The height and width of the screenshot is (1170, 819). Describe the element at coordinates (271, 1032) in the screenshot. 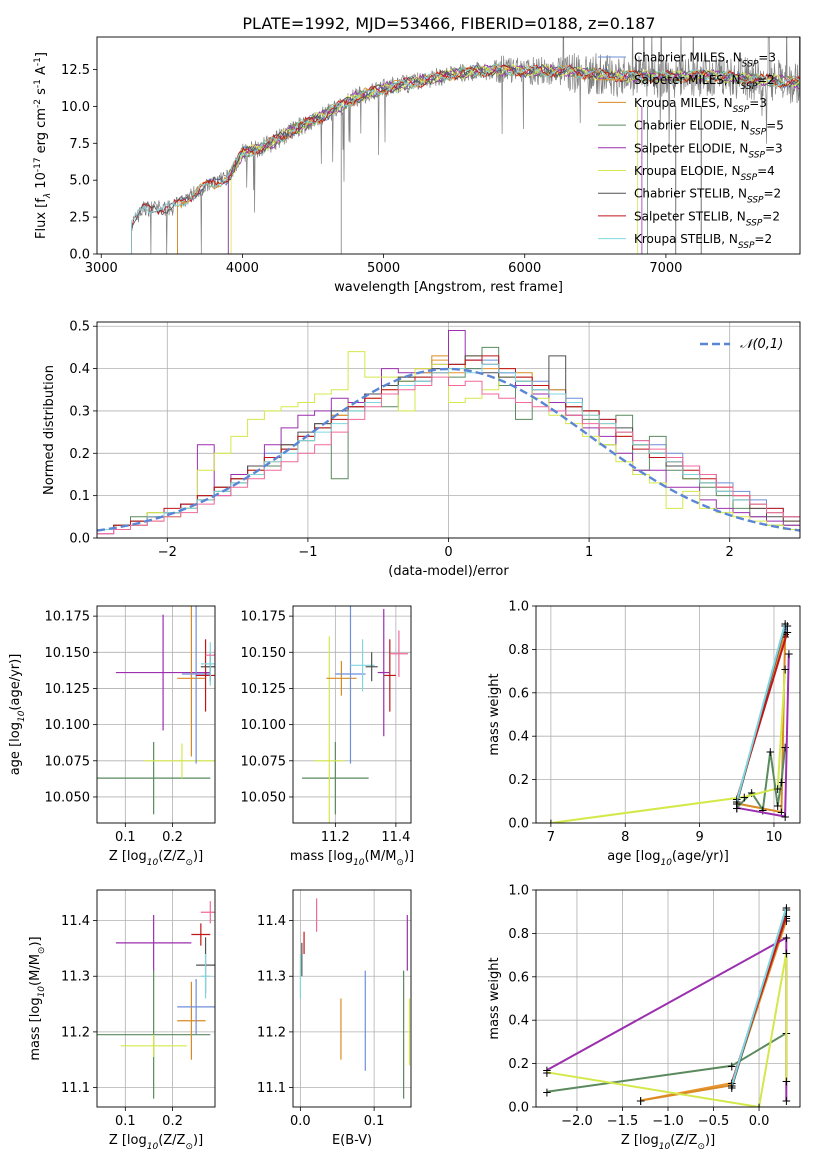

I see `y-tick-label: 11.2` at that location.